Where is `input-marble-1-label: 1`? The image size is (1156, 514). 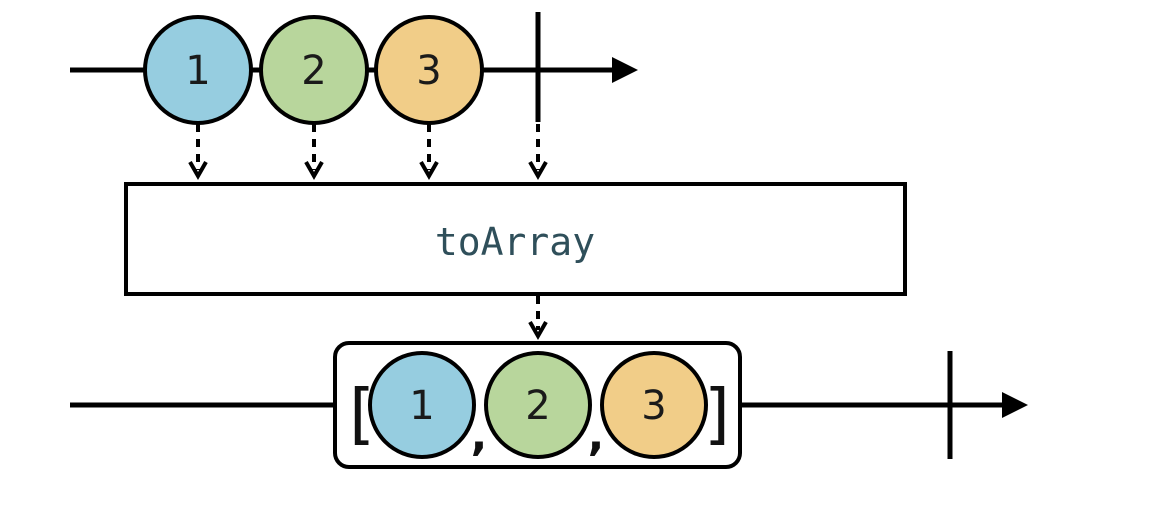 input-marble-1-label: 1 is located at coordinates (197, 71).